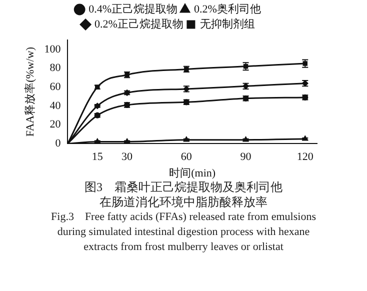  What do you see at coordinates (56, 68) in the screenshot?
I see `y-tick-label: 80` at bounding box center [56, 68].